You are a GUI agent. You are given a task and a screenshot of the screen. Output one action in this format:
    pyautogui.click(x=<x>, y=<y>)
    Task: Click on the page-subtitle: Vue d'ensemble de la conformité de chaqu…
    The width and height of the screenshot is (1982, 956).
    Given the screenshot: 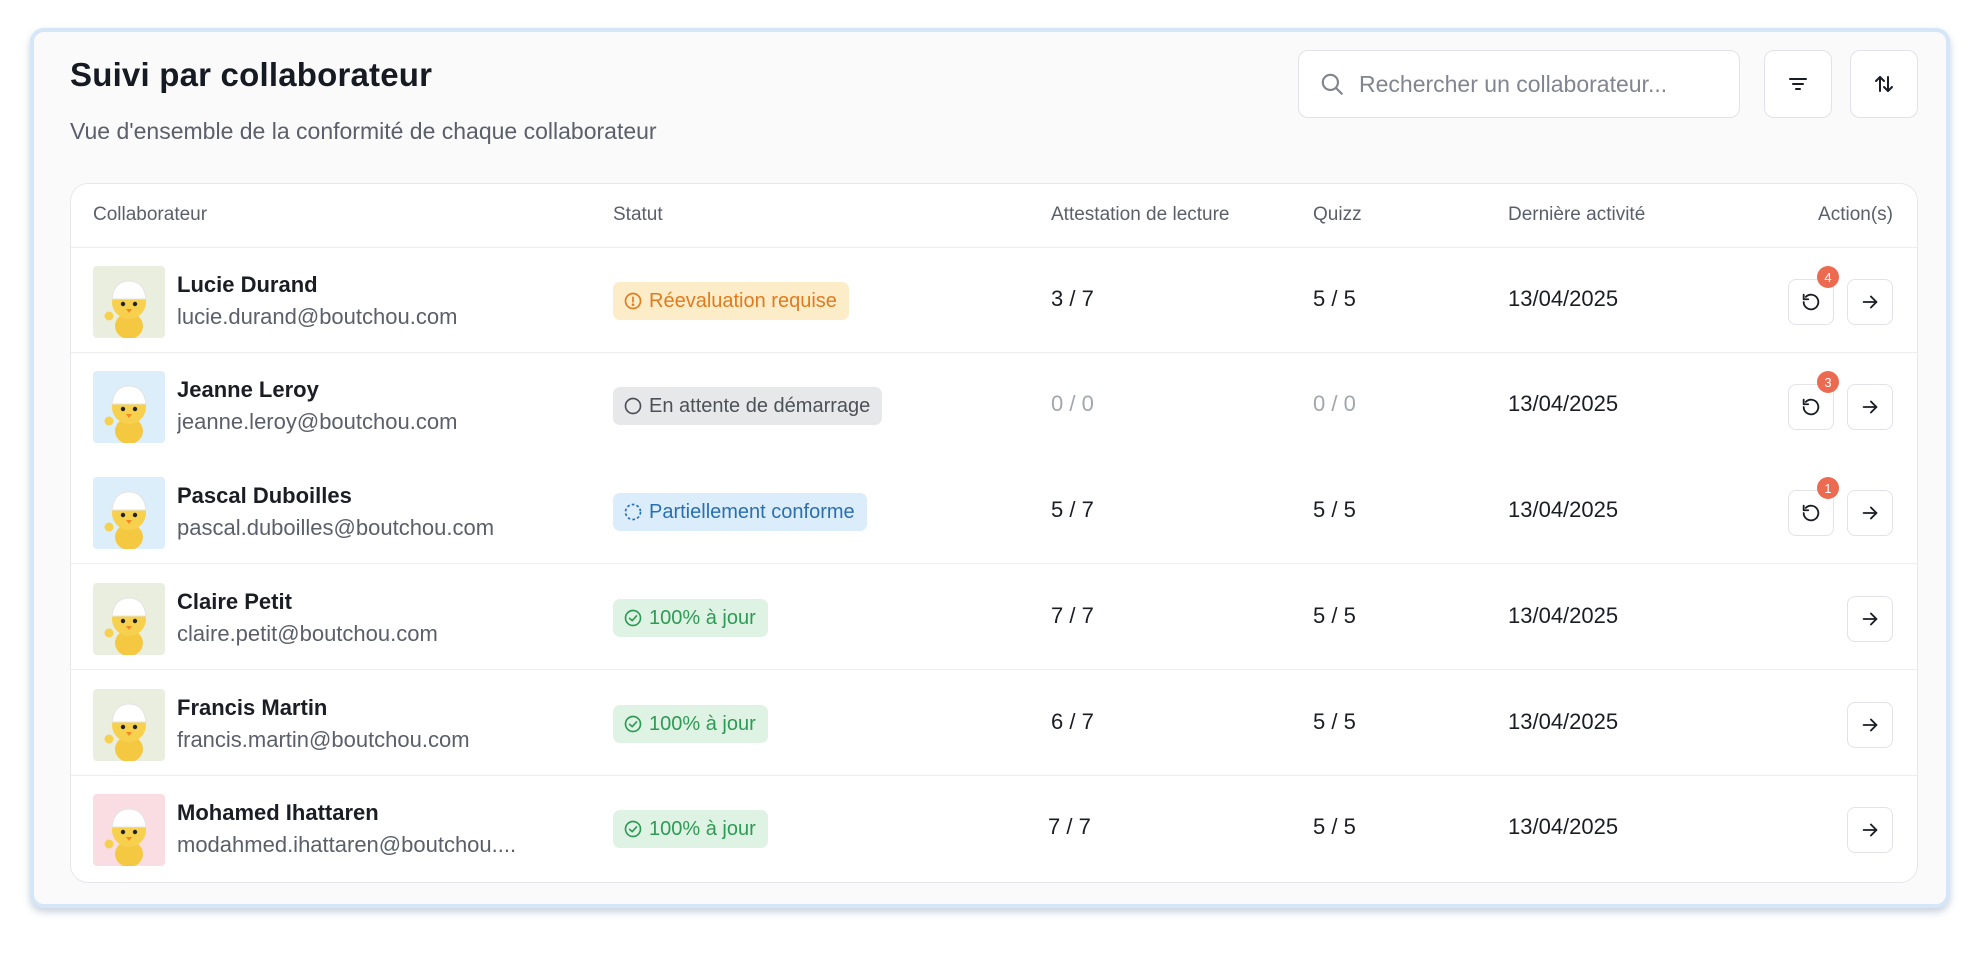 What is the action you would take?
    pyautogui.click(x=363, y=131)
    